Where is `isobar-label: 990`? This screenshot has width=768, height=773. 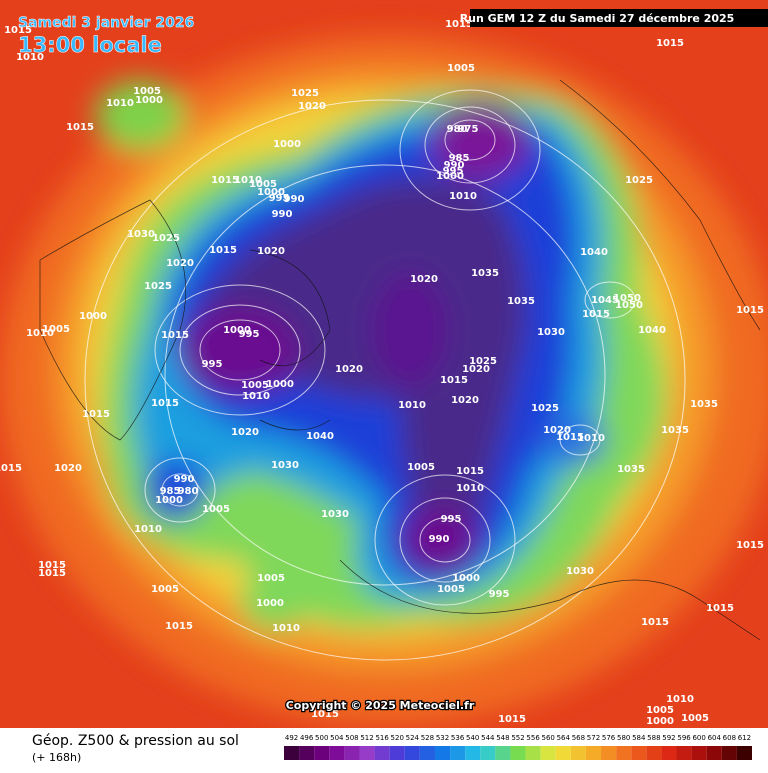
isobar-label: 990 is located at coordinates (294, 199).